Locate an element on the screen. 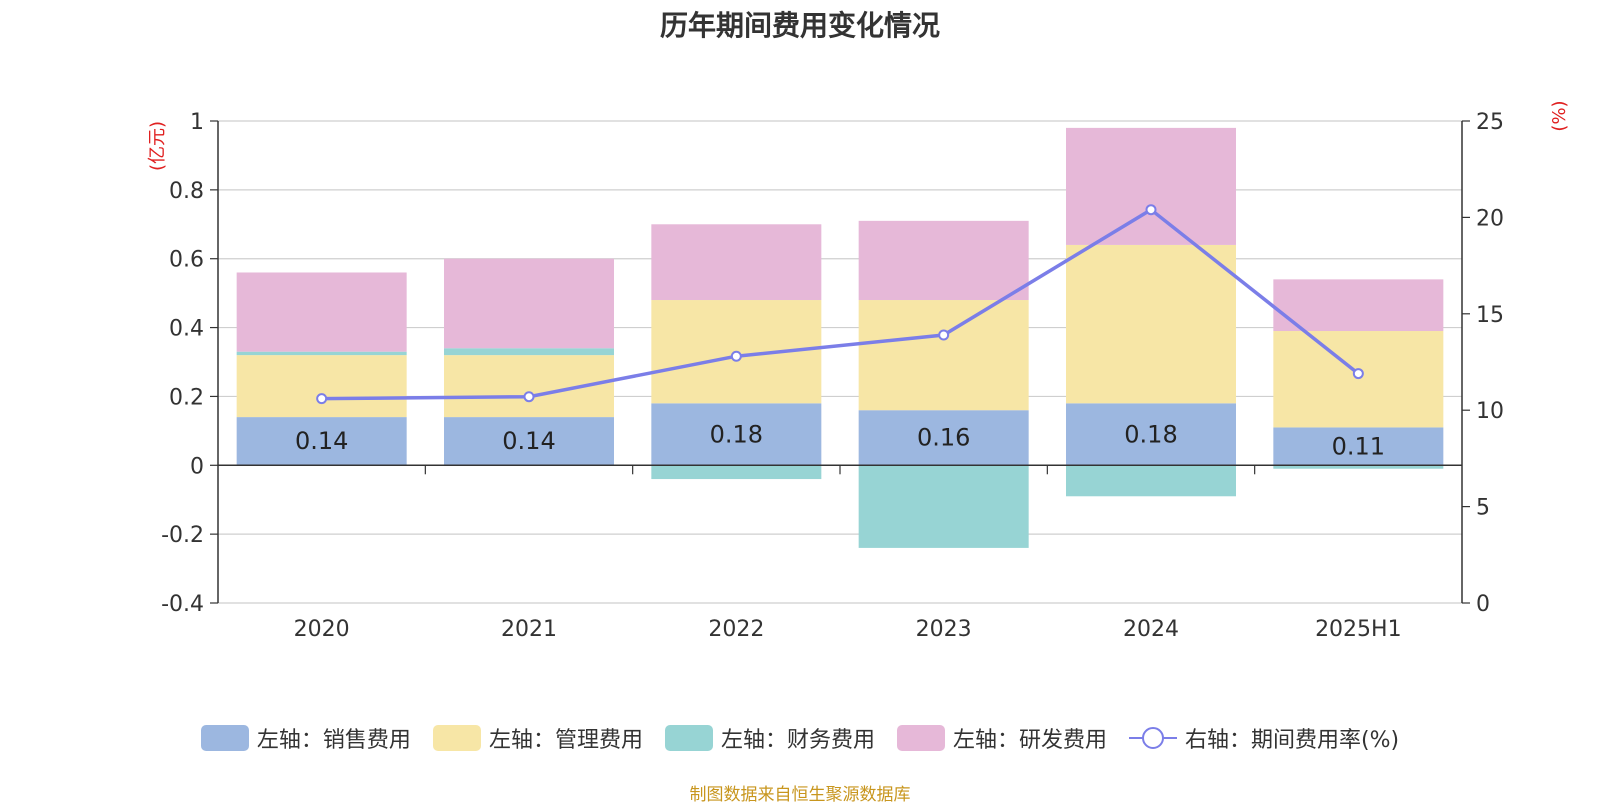 The width and height of the screenshot is (1600, 805). bar-data-label: 0.16 is located at coordinates (943, 438).